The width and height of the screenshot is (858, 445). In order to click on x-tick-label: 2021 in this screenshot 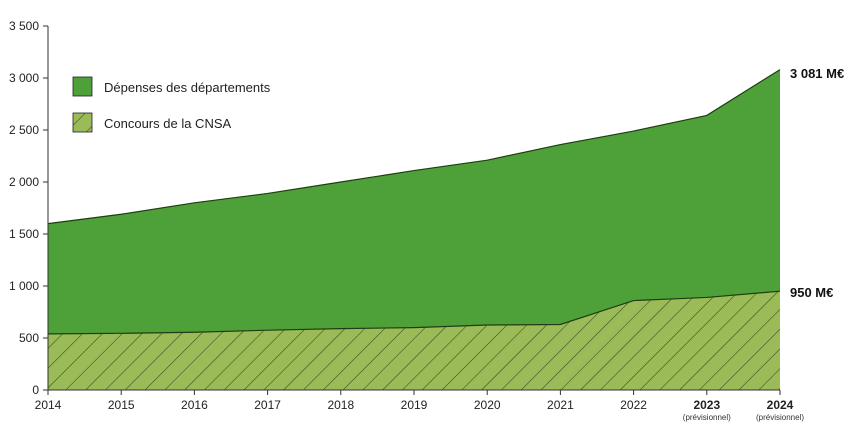, I will do `click(560, 405)`.